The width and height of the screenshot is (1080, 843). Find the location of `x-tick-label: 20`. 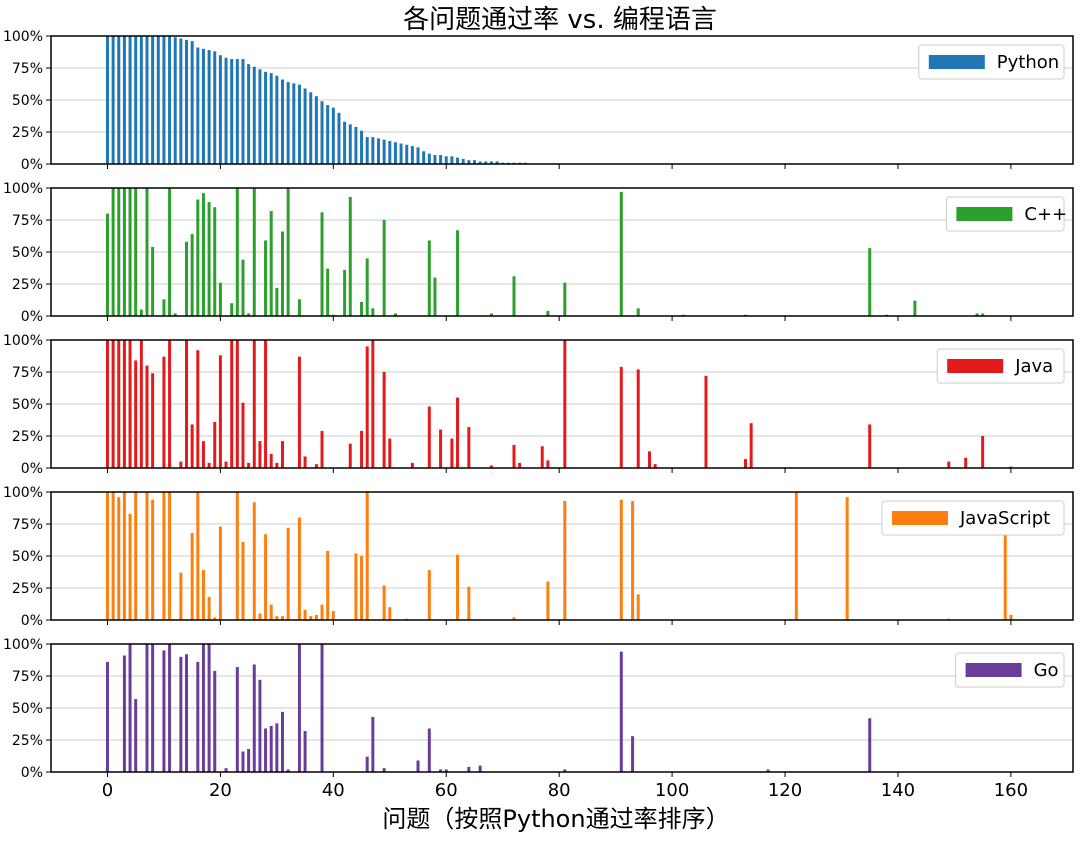

x-tick-label: 20 is located at coordinates (220, 790).